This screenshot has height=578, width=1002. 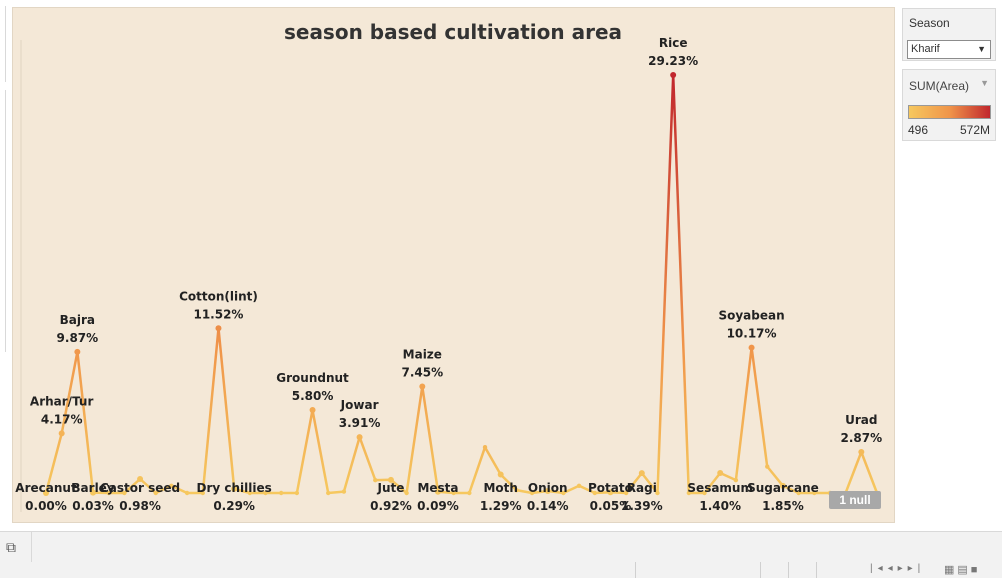 I want to click on filter-title: Season, so click(x=929, y=23).